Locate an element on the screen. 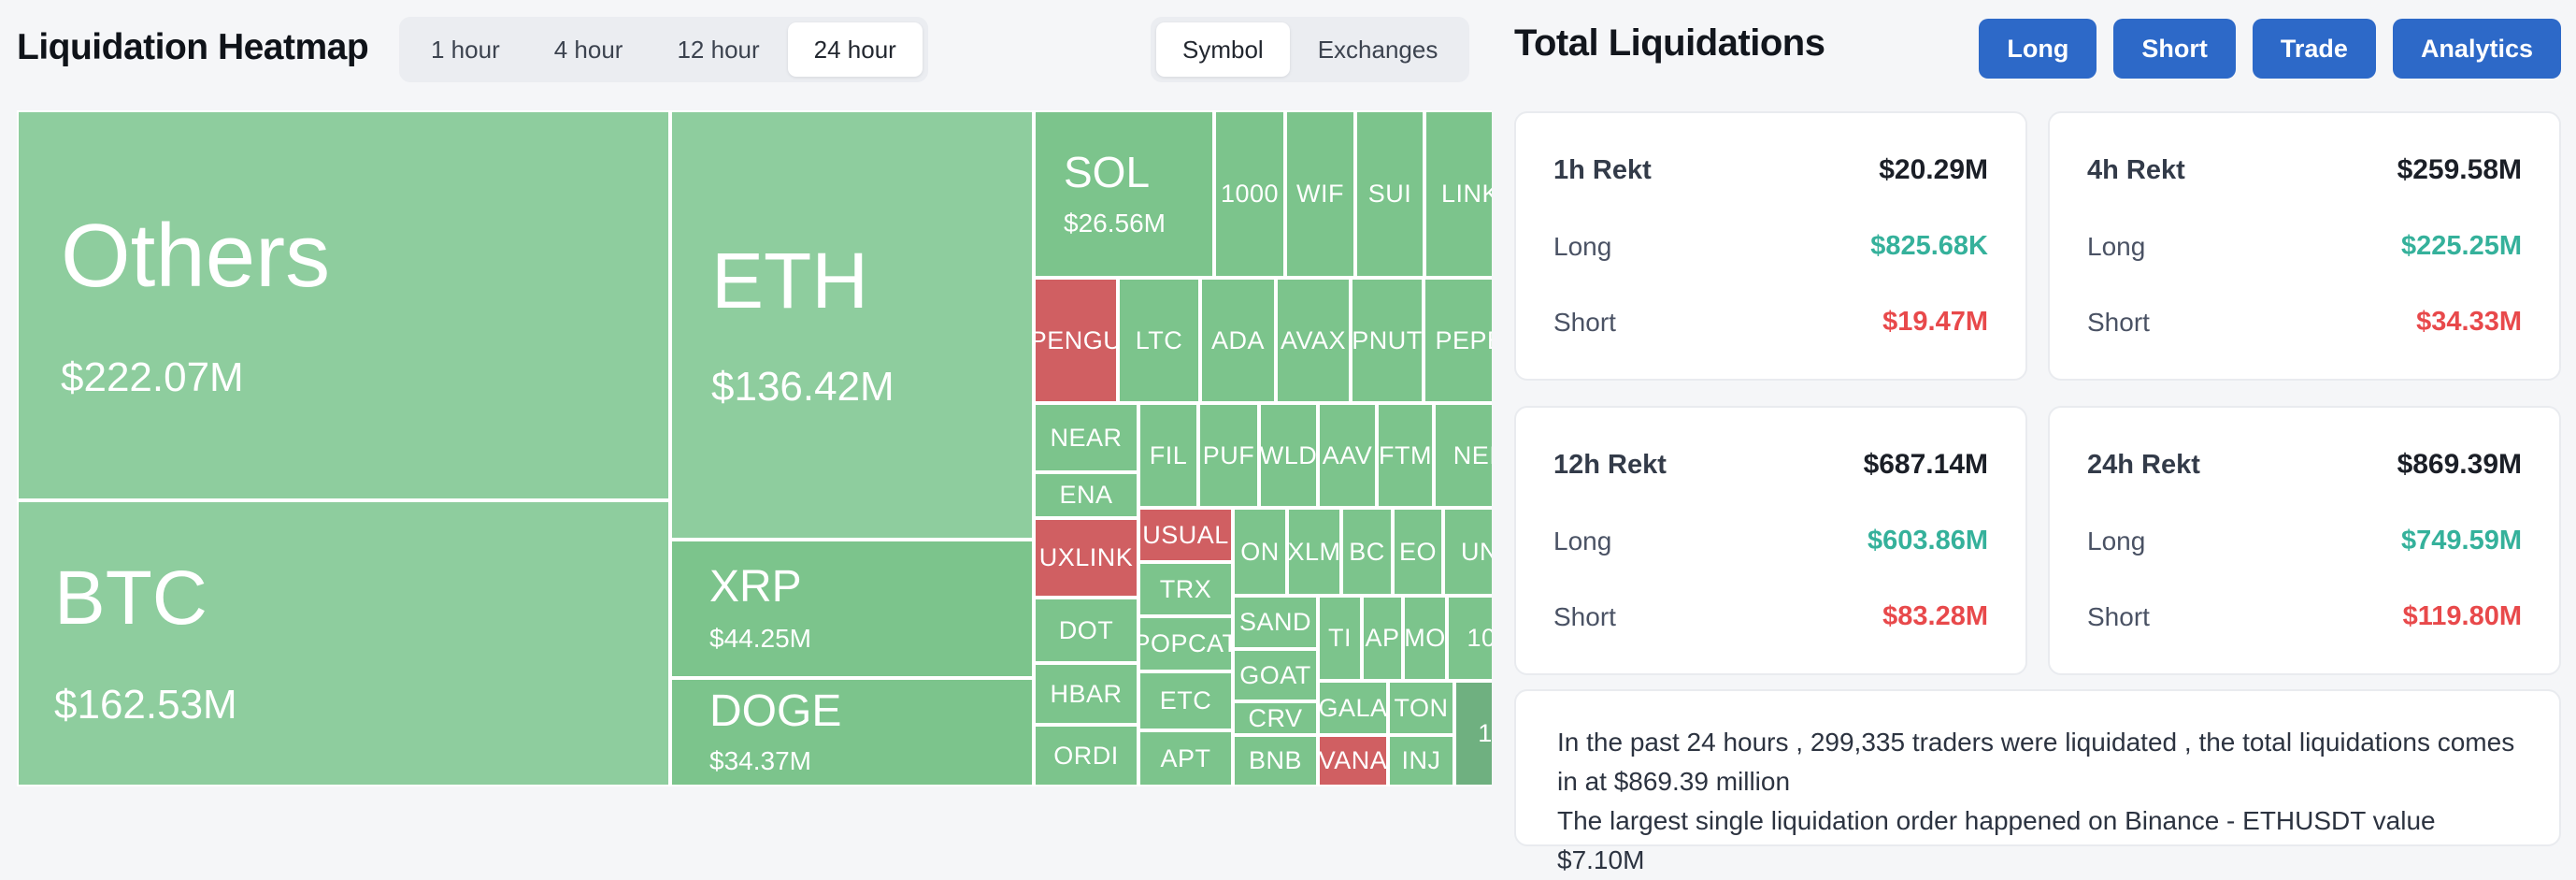 The height and width of the screenshot is (880, 2576). total-value: $20.29M is located at coordinates (1933, 169).